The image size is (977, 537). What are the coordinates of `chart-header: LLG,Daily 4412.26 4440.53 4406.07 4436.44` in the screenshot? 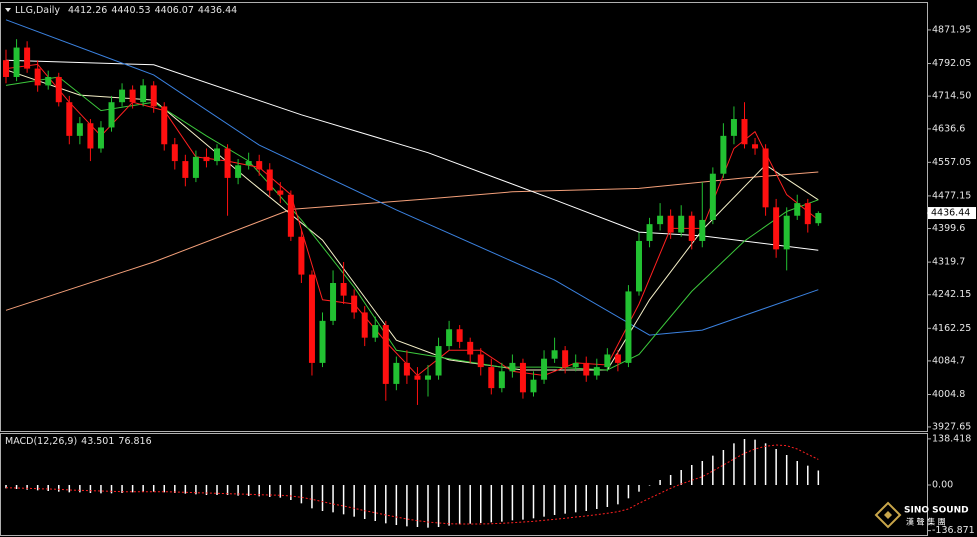 It's located at (126, 10).